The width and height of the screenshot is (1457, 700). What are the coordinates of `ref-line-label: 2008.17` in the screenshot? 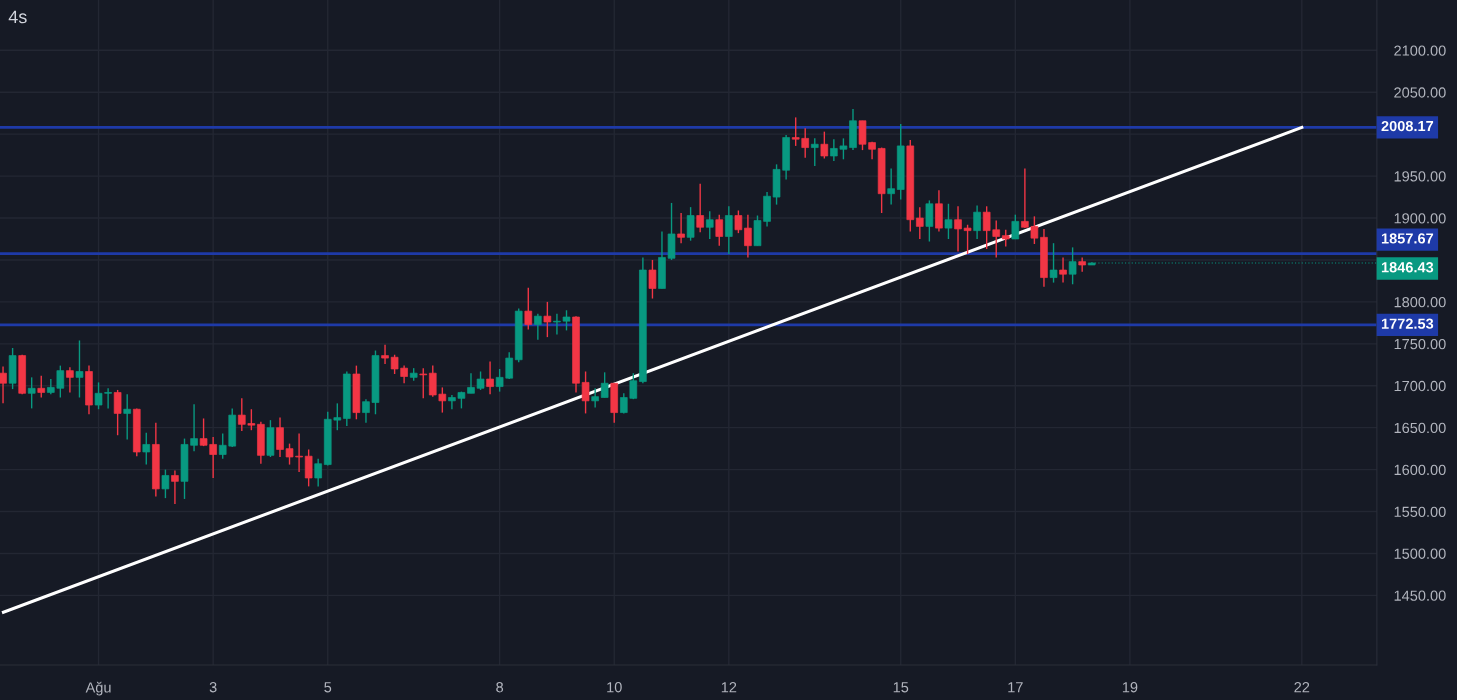 It's located at (1407, 126).